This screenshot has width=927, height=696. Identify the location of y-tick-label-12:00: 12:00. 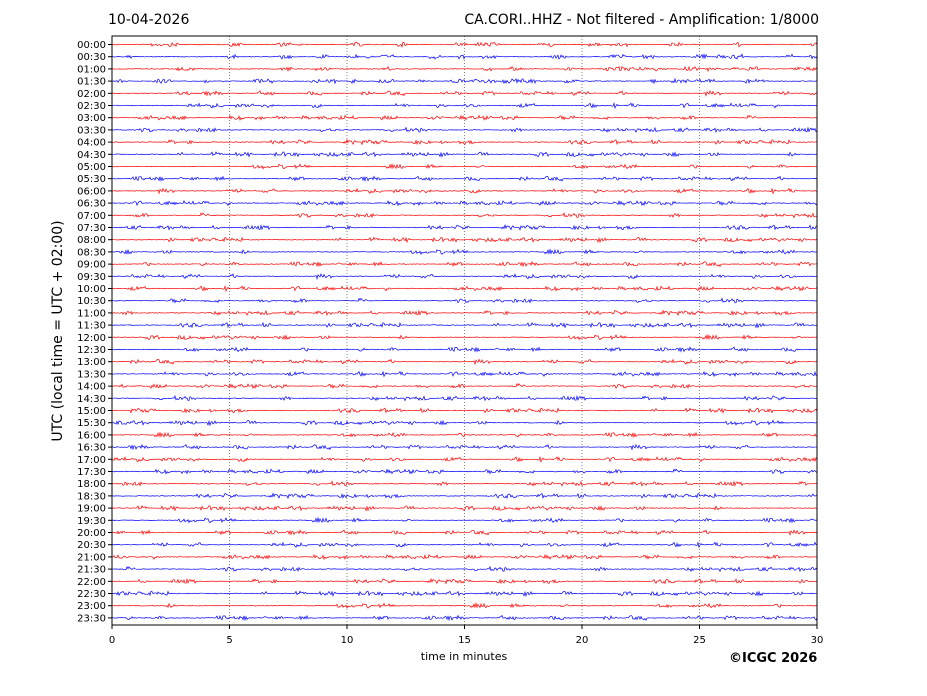
(91, 338).